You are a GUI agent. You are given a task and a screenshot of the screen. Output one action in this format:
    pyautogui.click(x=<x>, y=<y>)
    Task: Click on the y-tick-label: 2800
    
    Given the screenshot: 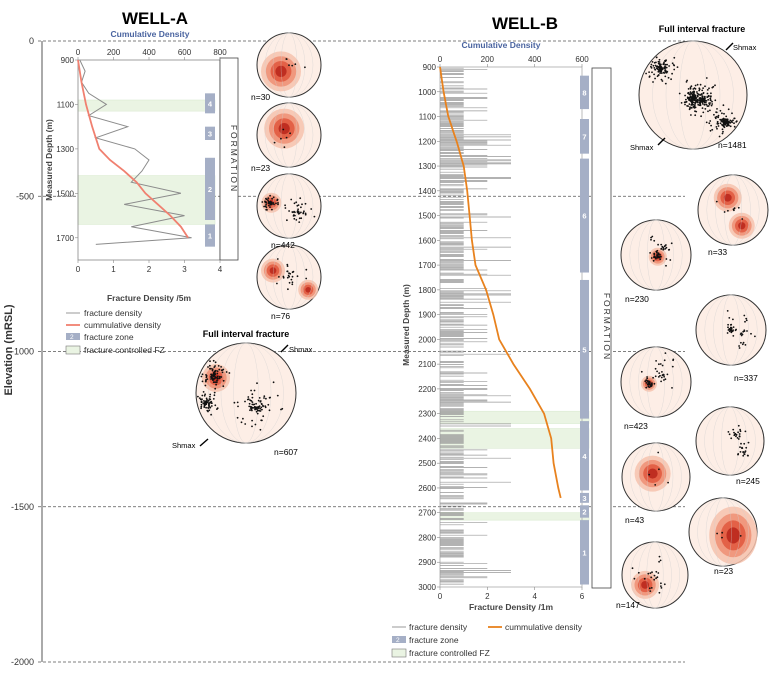 What is the action you would take?
    pyautogui.click(x=427, y=537)
    